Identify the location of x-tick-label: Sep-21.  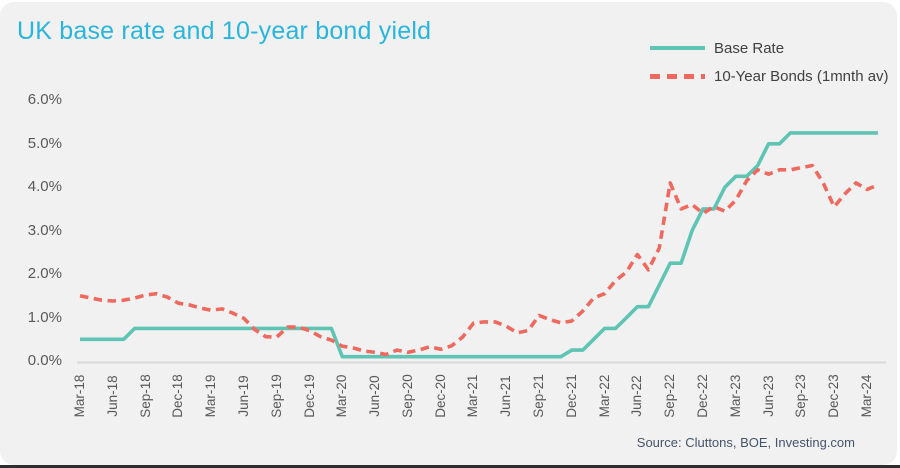
(539, 396).